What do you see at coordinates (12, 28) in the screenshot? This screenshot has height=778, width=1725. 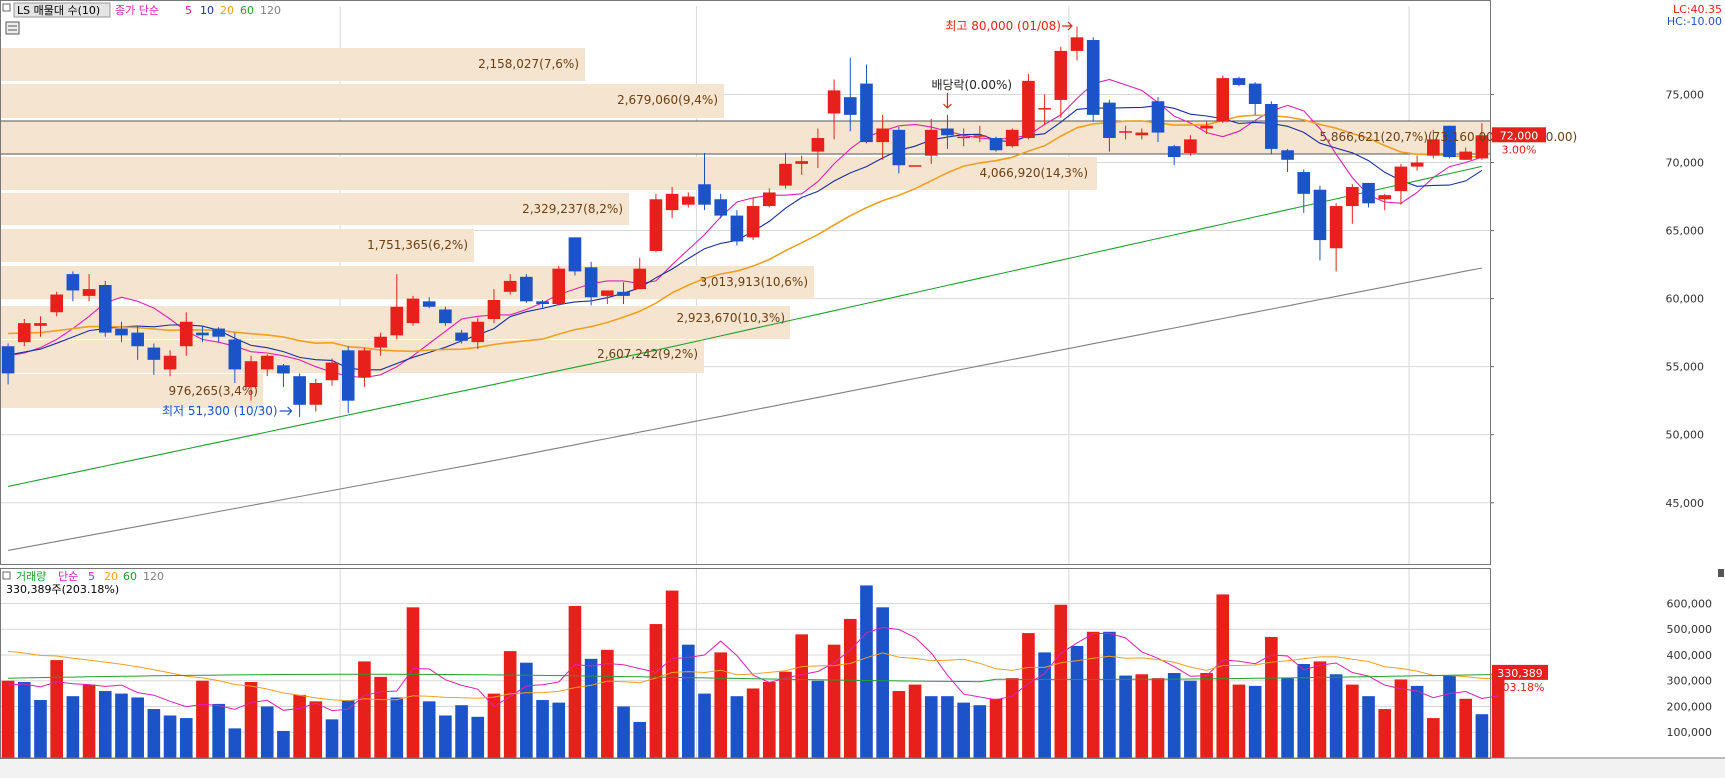 I see `grid-toggle-icon` at bounding box center [12, 28].